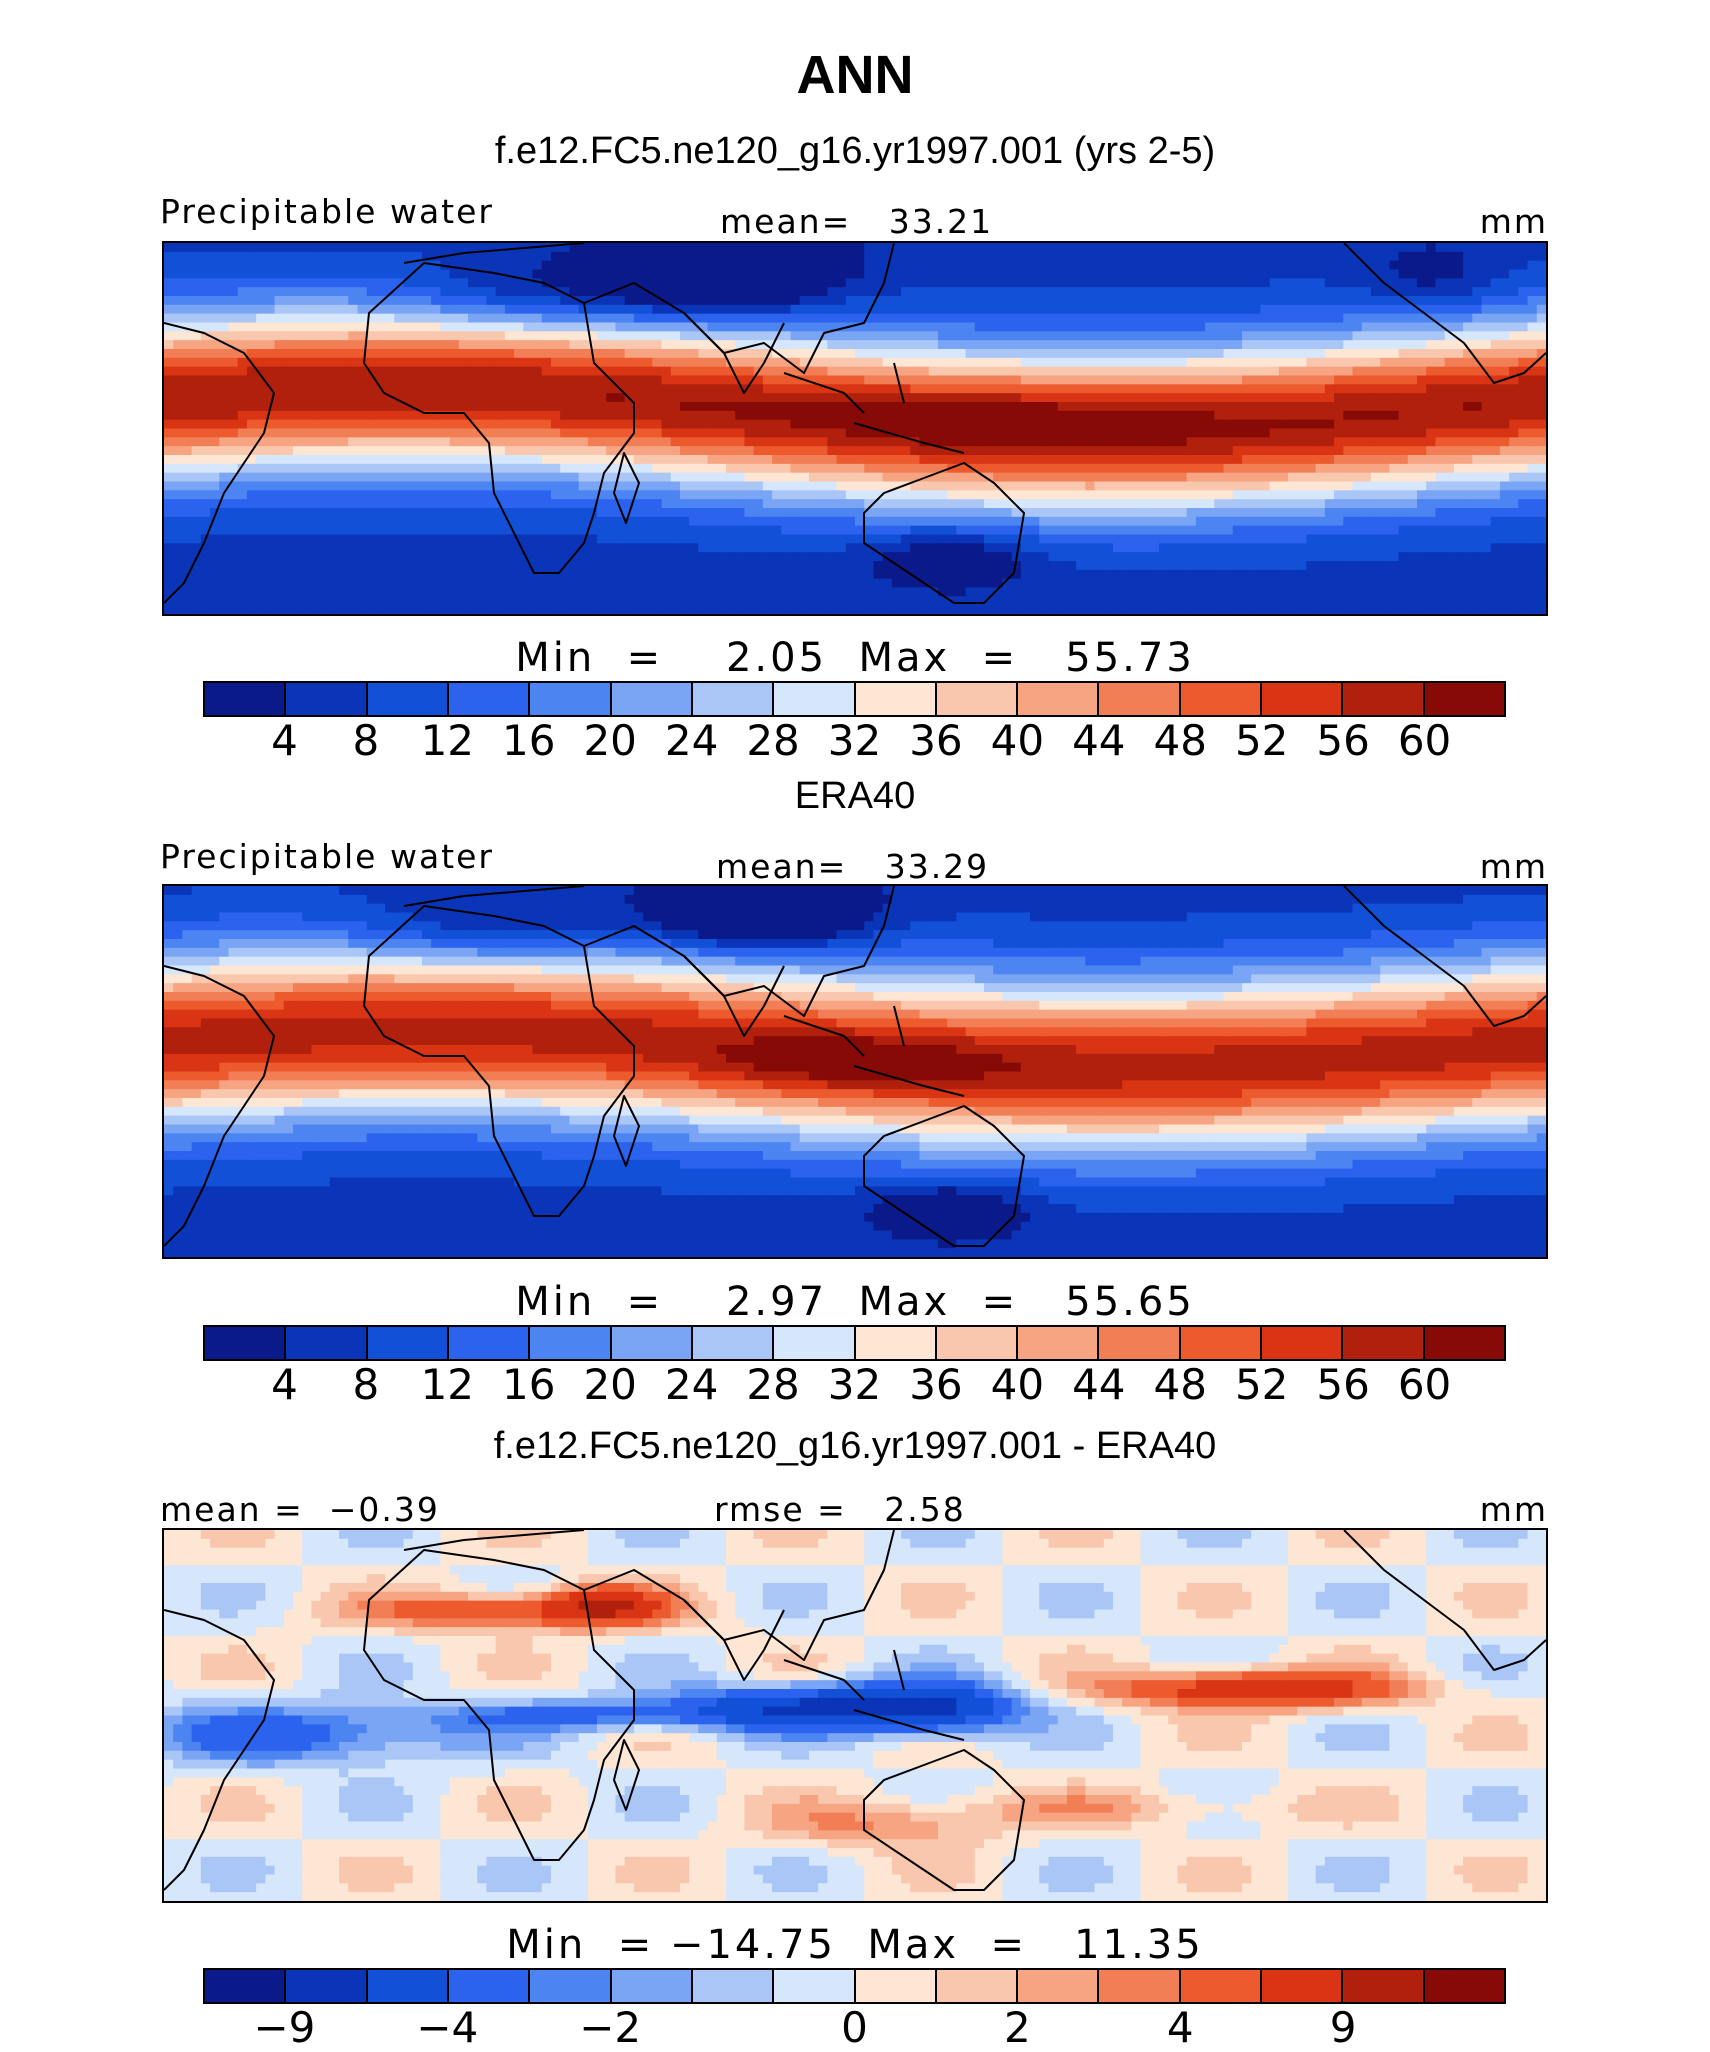 This screenshot has width=1710, height=2052. I want to click on panel1-minmax: Min = 2.05 Max = 55.73, so click(855, 658).